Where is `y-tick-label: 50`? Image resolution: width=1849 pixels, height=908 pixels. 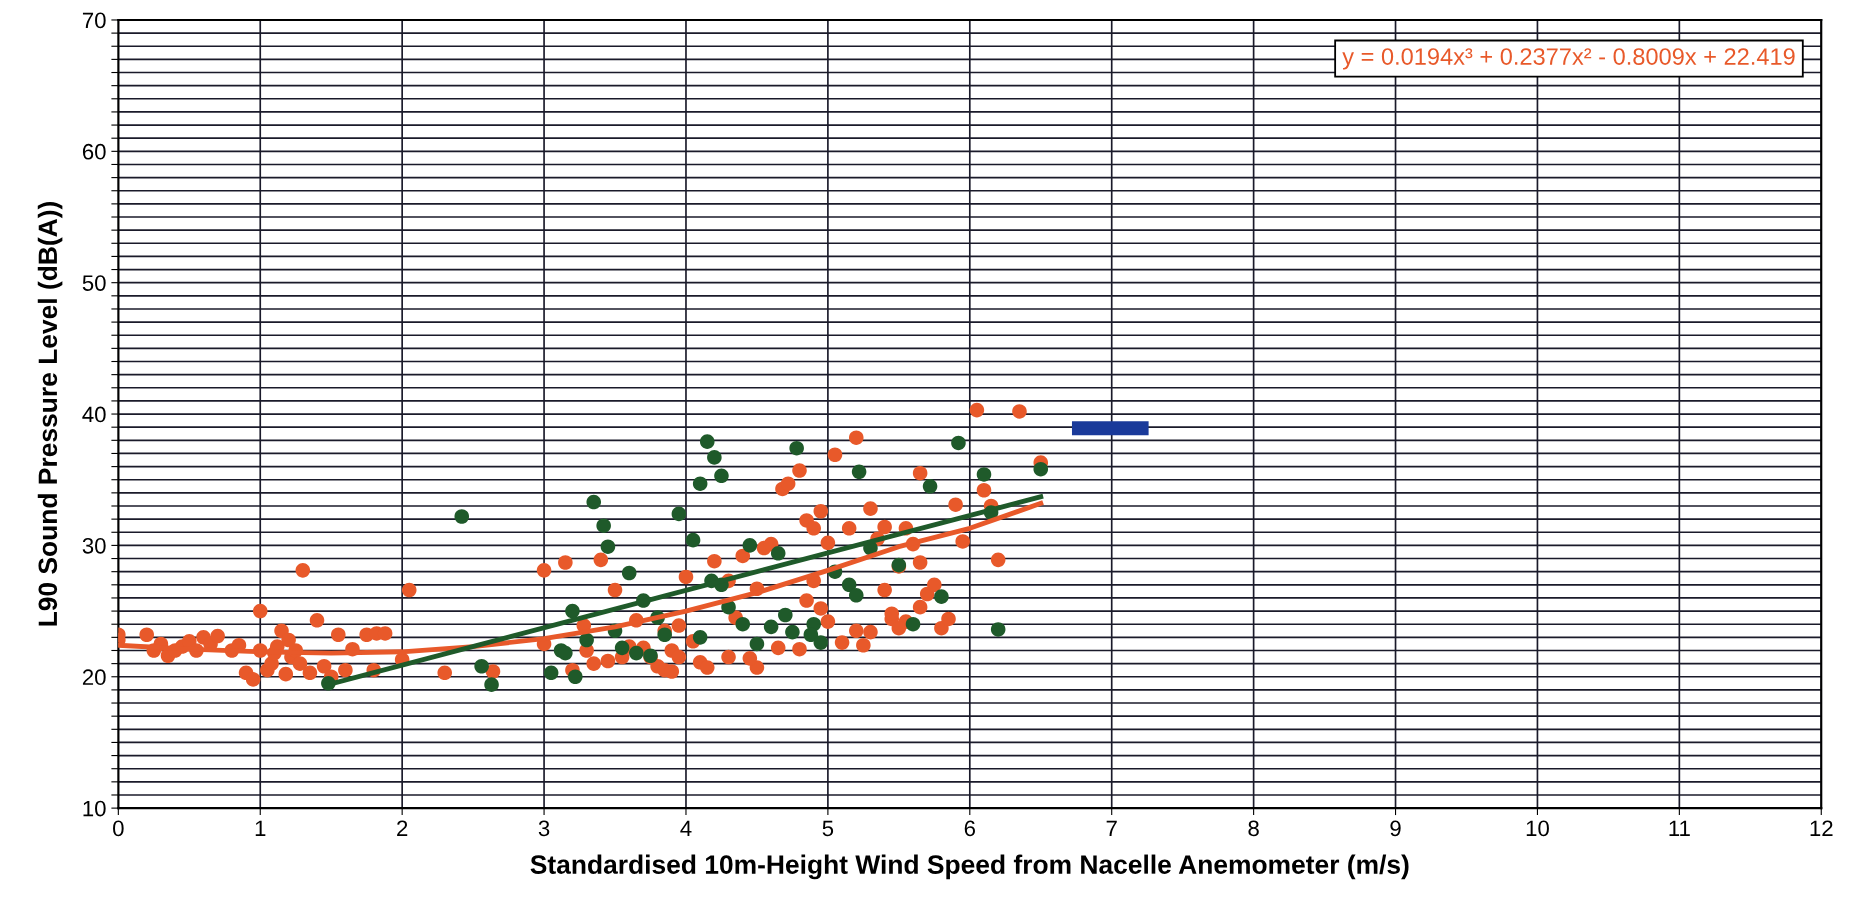 y-tick-label: 50 is located at coordinates (94, 283).